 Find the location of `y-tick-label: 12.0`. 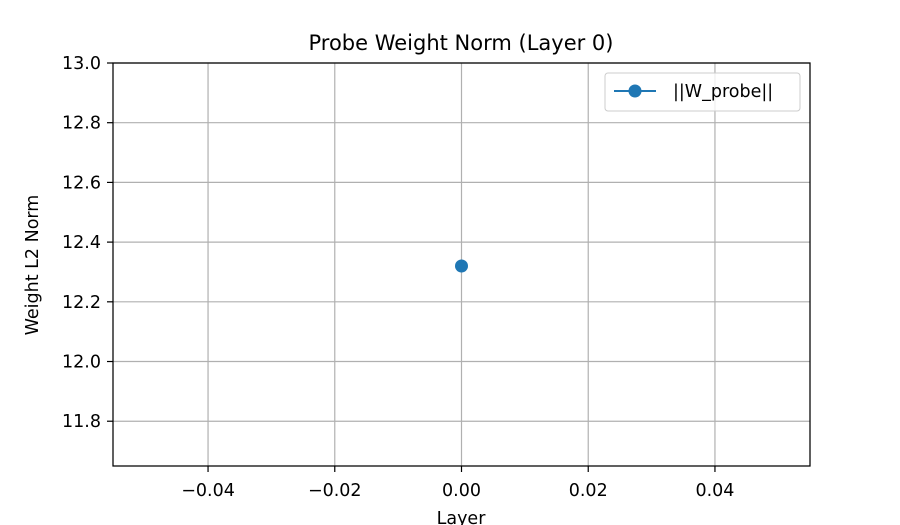

y-tick-label: 12.0 is located at coordinates (81, 363).